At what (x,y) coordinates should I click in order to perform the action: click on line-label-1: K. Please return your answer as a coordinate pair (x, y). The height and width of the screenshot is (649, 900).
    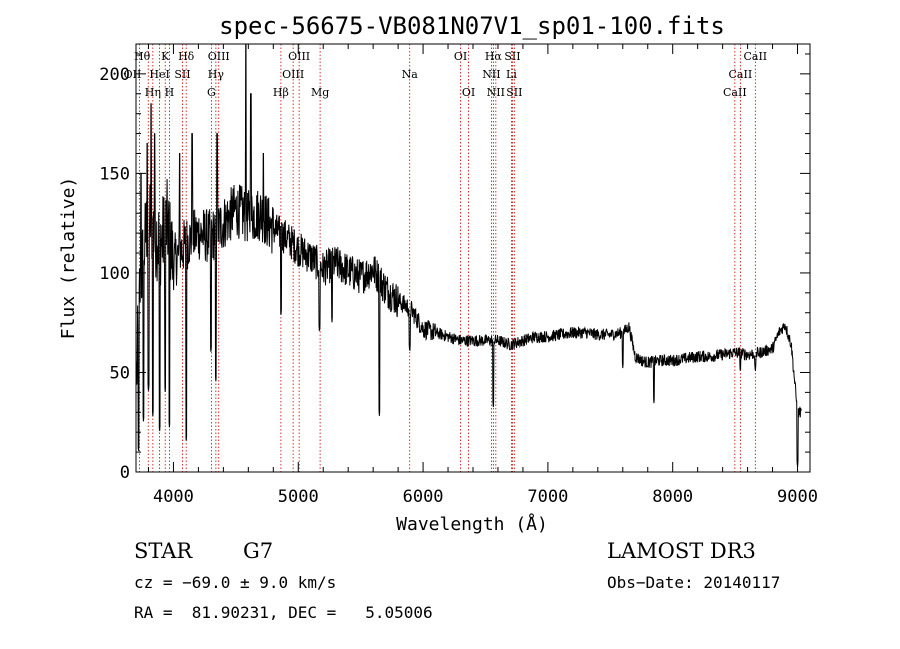
    Looking at the image, I should click on (165, 56).